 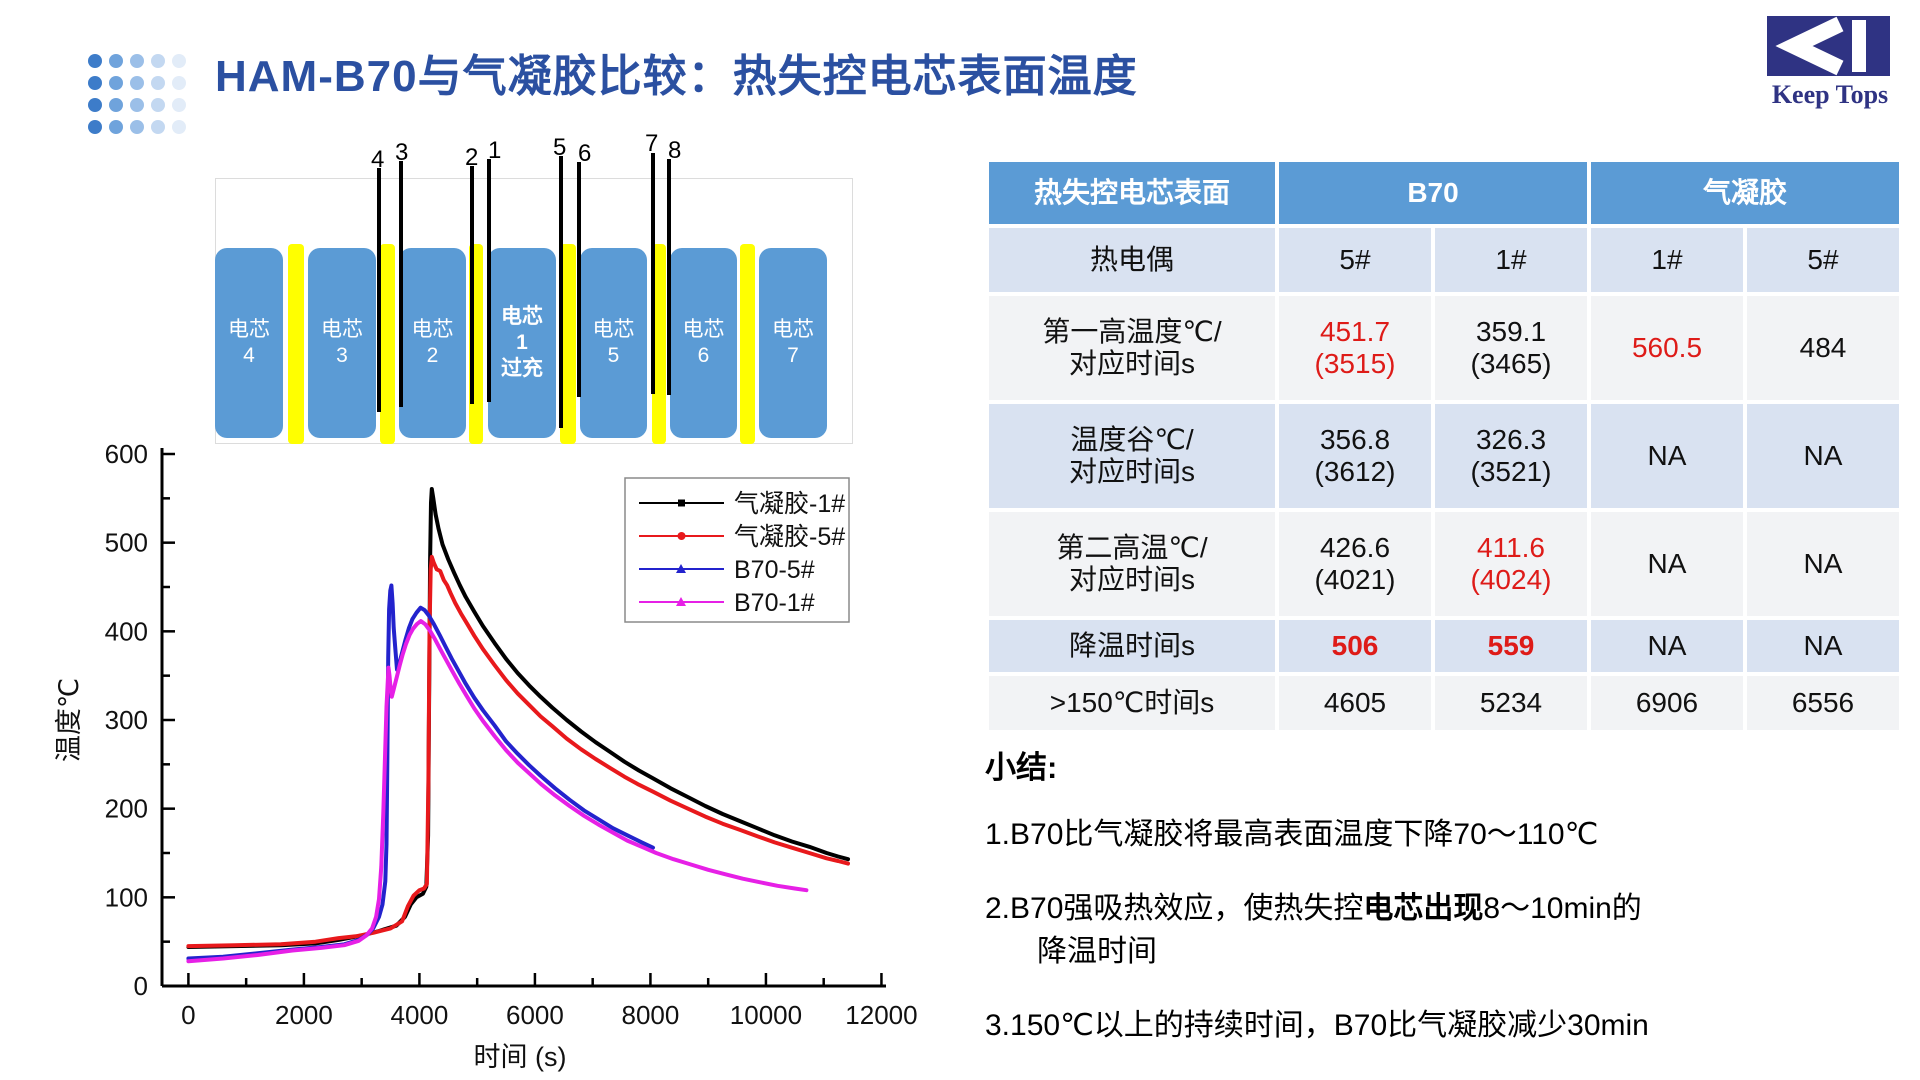 I want to click on summary-item: 1.B70比气凝胶将最高表面温度下降70～110℃, so click(x=1452, y=835).